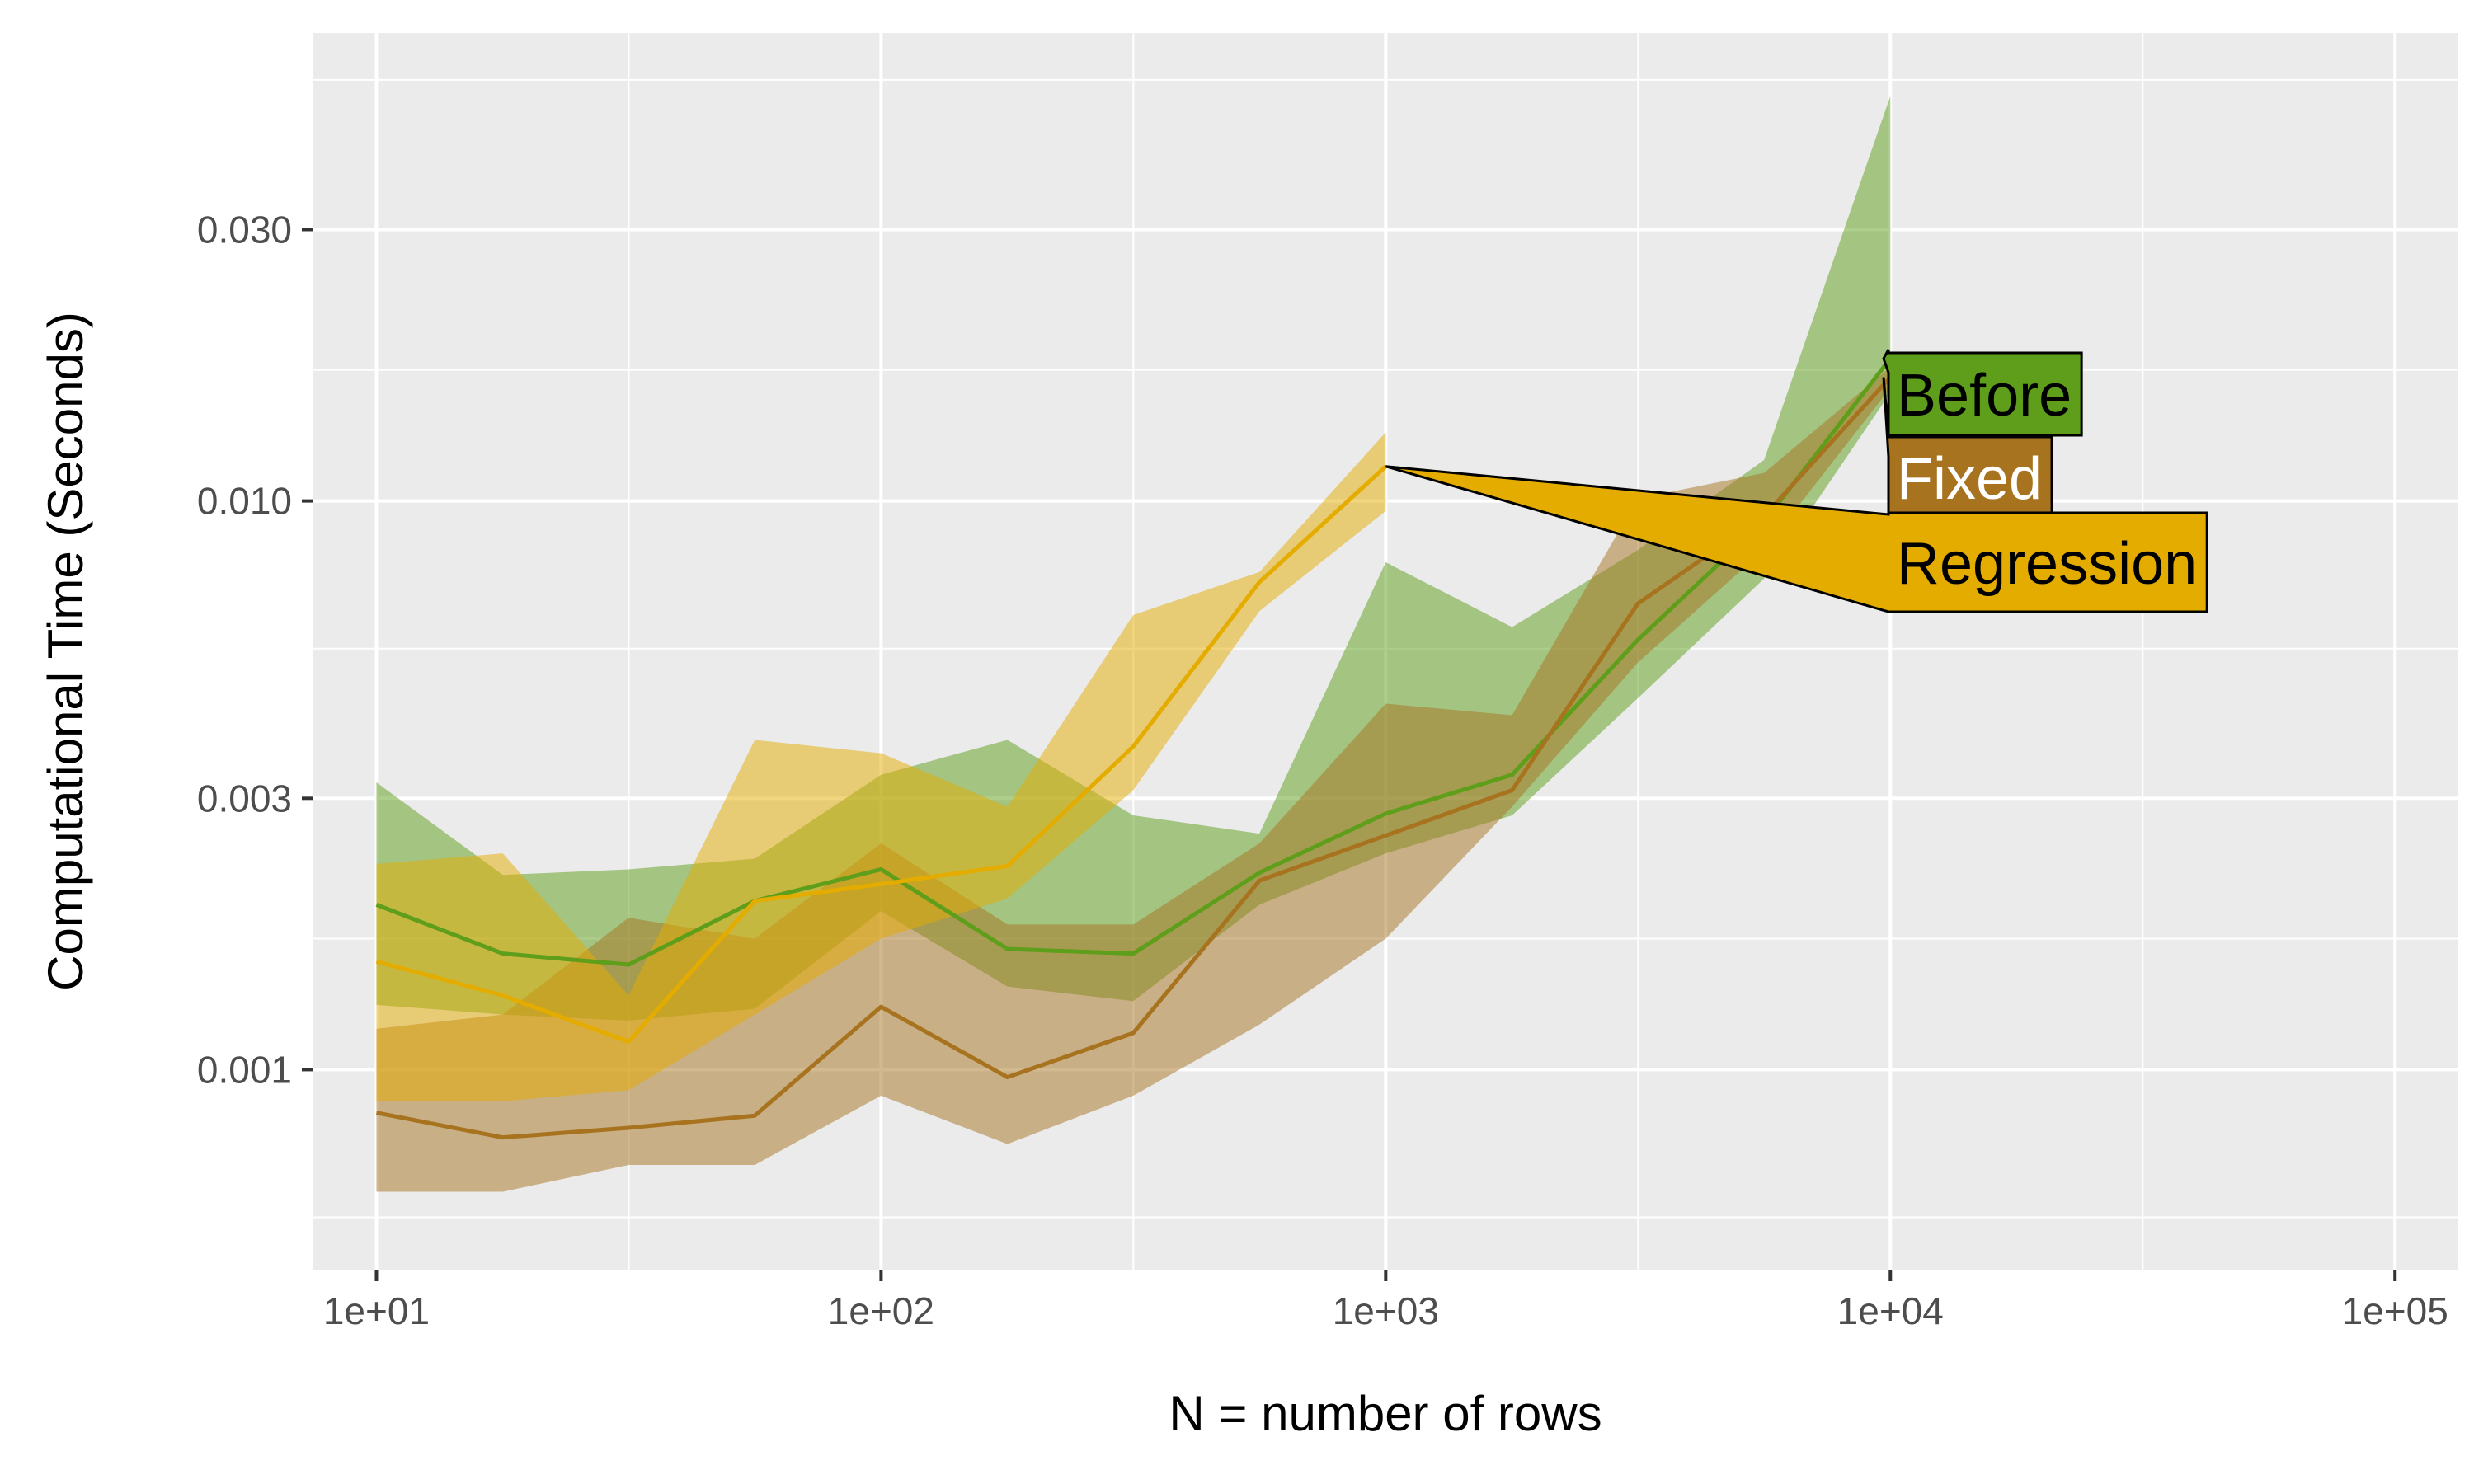 Image resolution: width=2474 pixels, height=1484 pixels. I want to click on fixed-label-text: Fixed, so click(1969, 479).